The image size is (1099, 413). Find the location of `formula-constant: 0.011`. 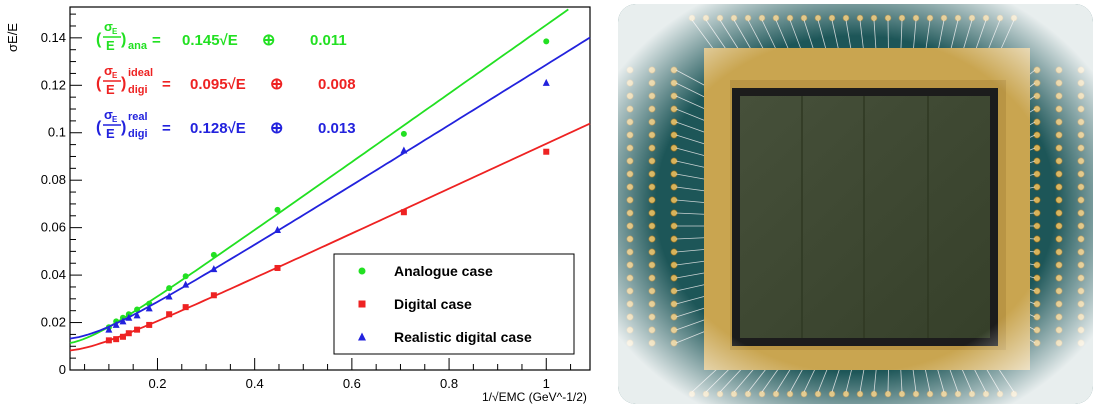

formula-constant: 0.011 is located at coordinates (328, 40).